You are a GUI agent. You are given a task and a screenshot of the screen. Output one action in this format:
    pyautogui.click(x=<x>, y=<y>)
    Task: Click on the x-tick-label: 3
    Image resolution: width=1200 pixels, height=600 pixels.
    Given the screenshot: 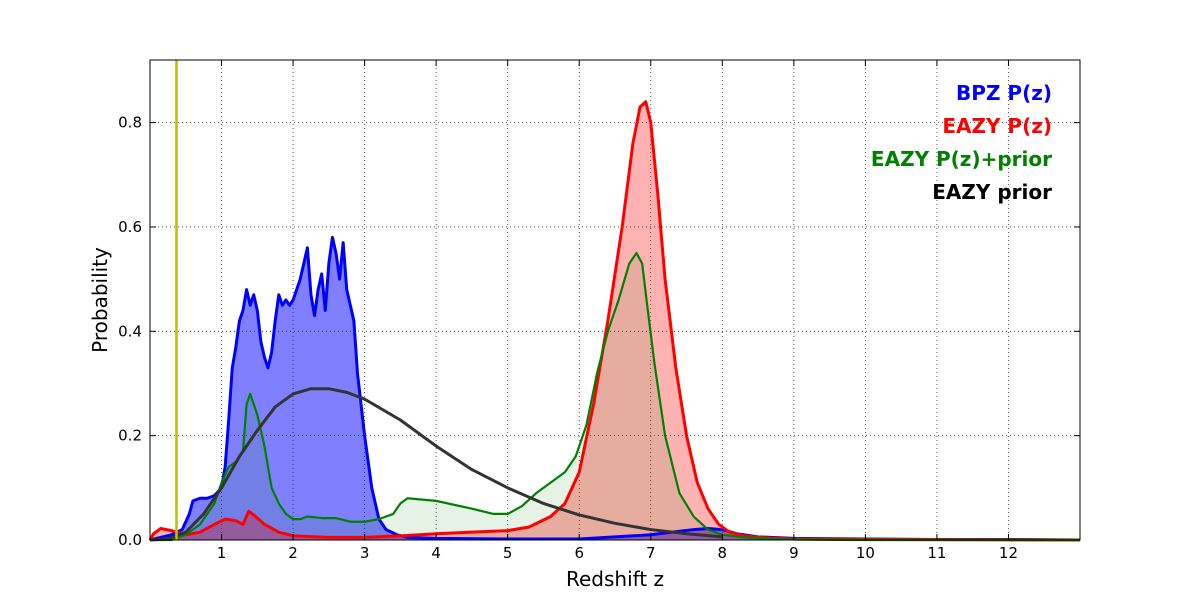 What is the action you would take?
    pyautogui.click(x=365, y=553)
    